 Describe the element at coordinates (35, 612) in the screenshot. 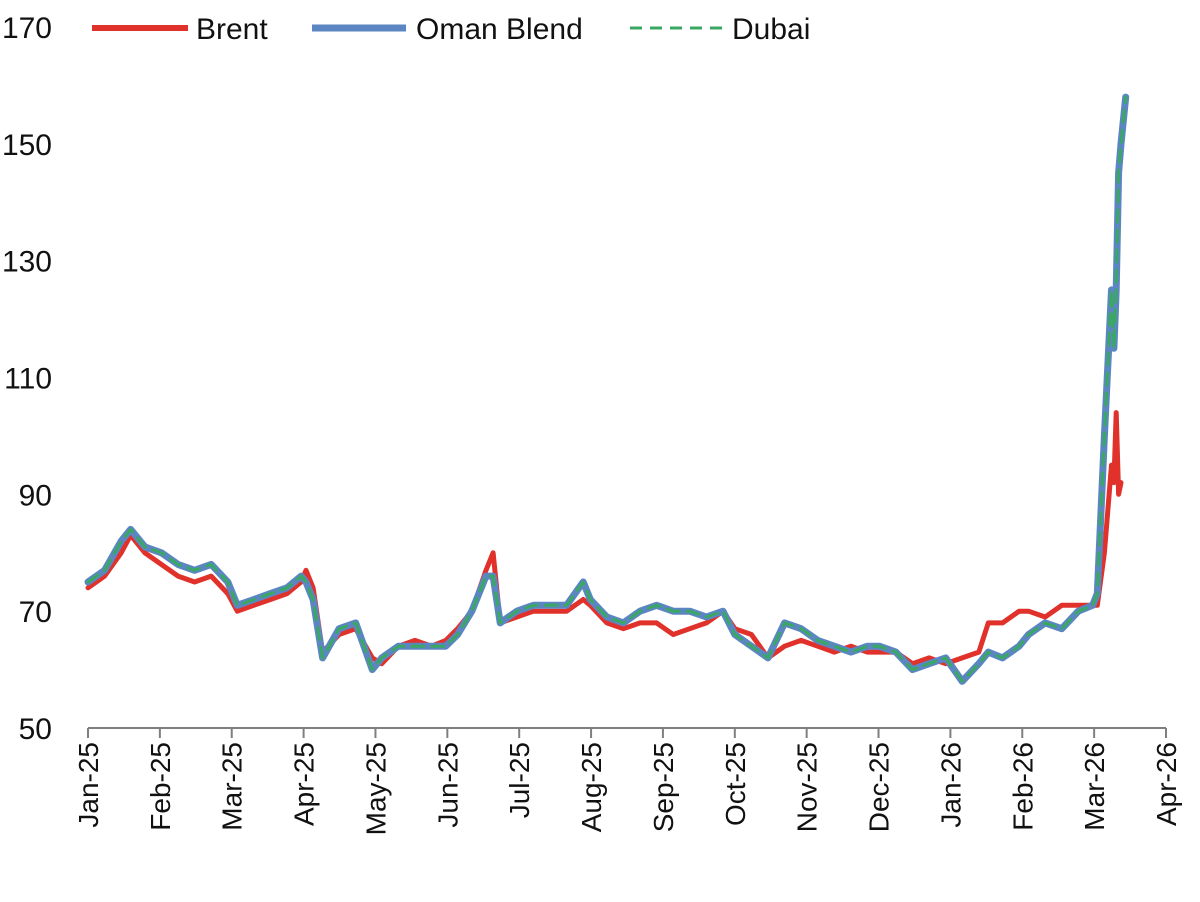

I see `y-tick-label: 70` at that location.